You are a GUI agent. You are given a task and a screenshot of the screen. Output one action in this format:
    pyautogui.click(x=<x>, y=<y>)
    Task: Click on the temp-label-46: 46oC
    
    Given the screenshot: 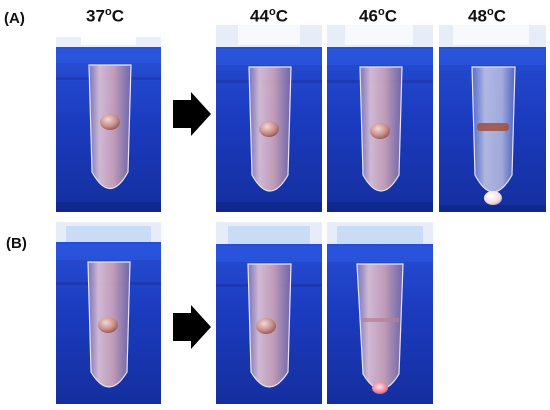 What is the action you would take?
    pyautogui.click(x=378, y=16)
    